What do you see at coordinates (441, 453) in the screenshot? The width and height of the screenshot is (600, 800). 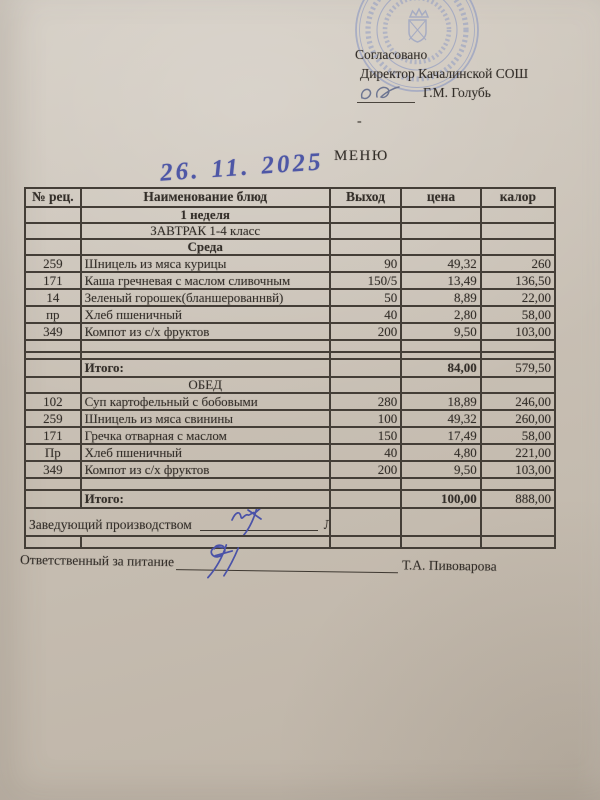 I see `table-cell: 4,80` at bounding box center [441, 453].